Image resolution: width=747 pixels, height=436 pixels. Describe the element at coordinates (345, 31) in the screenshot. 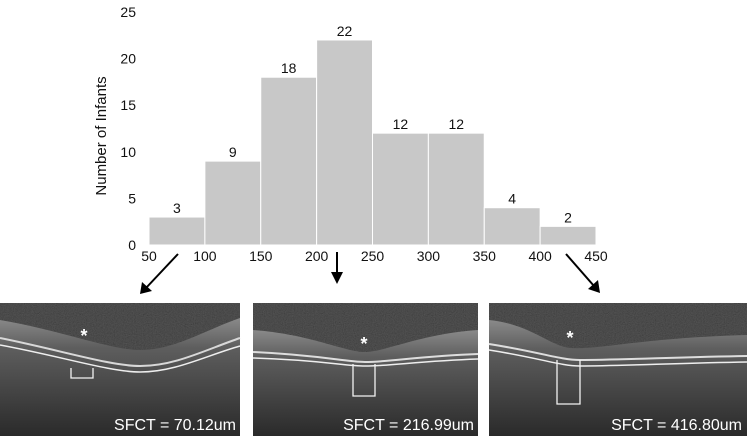

I see `bar-value-label: 22` at that location.